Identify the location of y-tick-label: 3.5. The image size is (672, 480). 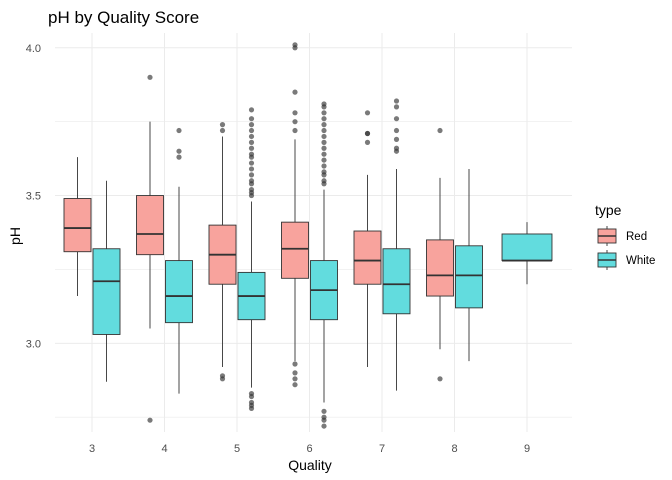
(33, 197).